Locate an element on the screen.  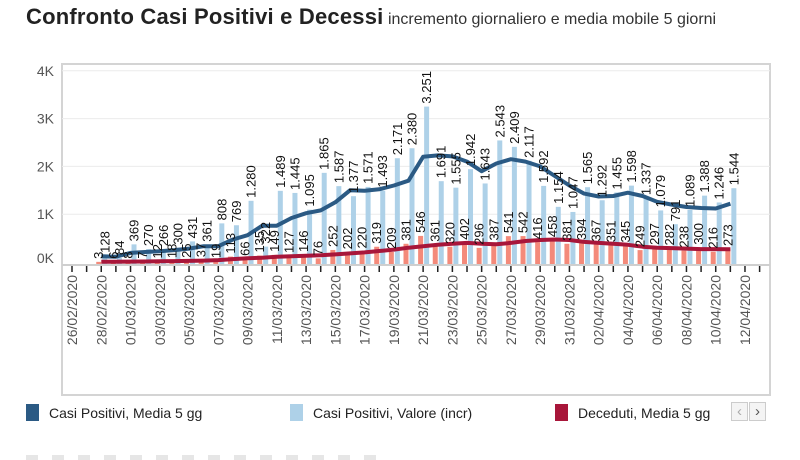
legend-swatch-death-avg is located at coordinates (561, 412).